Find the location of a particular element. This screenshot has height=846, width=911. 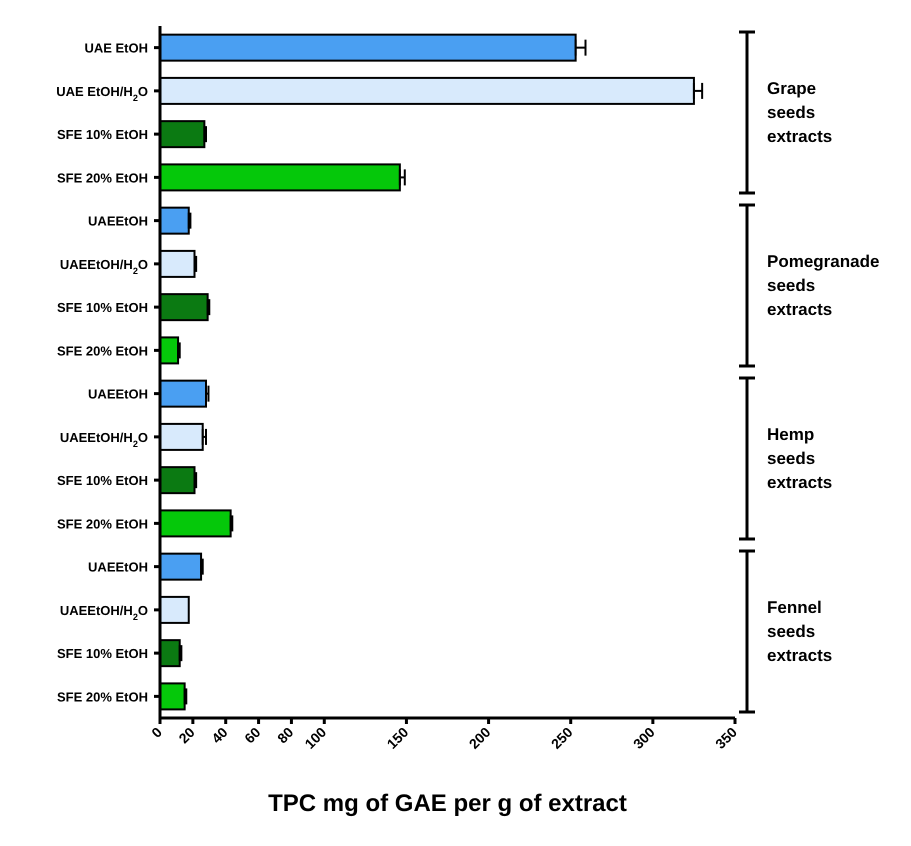

y-tick-label: UAE EtOH/H$_{2}$O is located at coordinates (102, 93).